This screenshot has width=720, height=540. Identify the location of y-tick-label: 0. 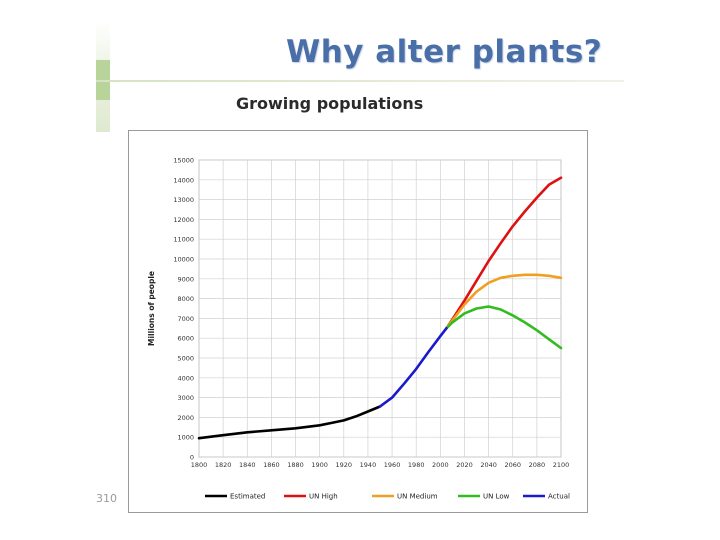
(192, 458).